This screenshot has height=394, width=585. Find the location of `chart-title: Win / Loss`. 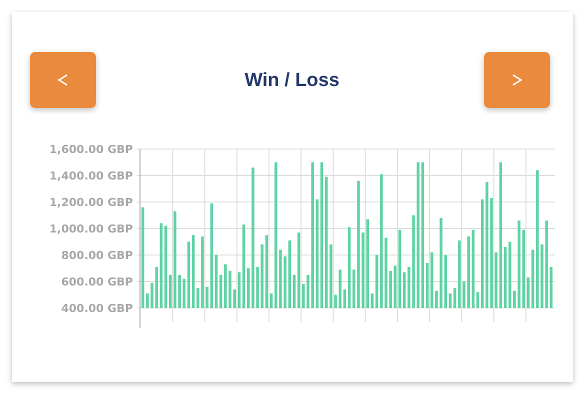

chart-title: Win / Loss is located at coordinates (292, 80).